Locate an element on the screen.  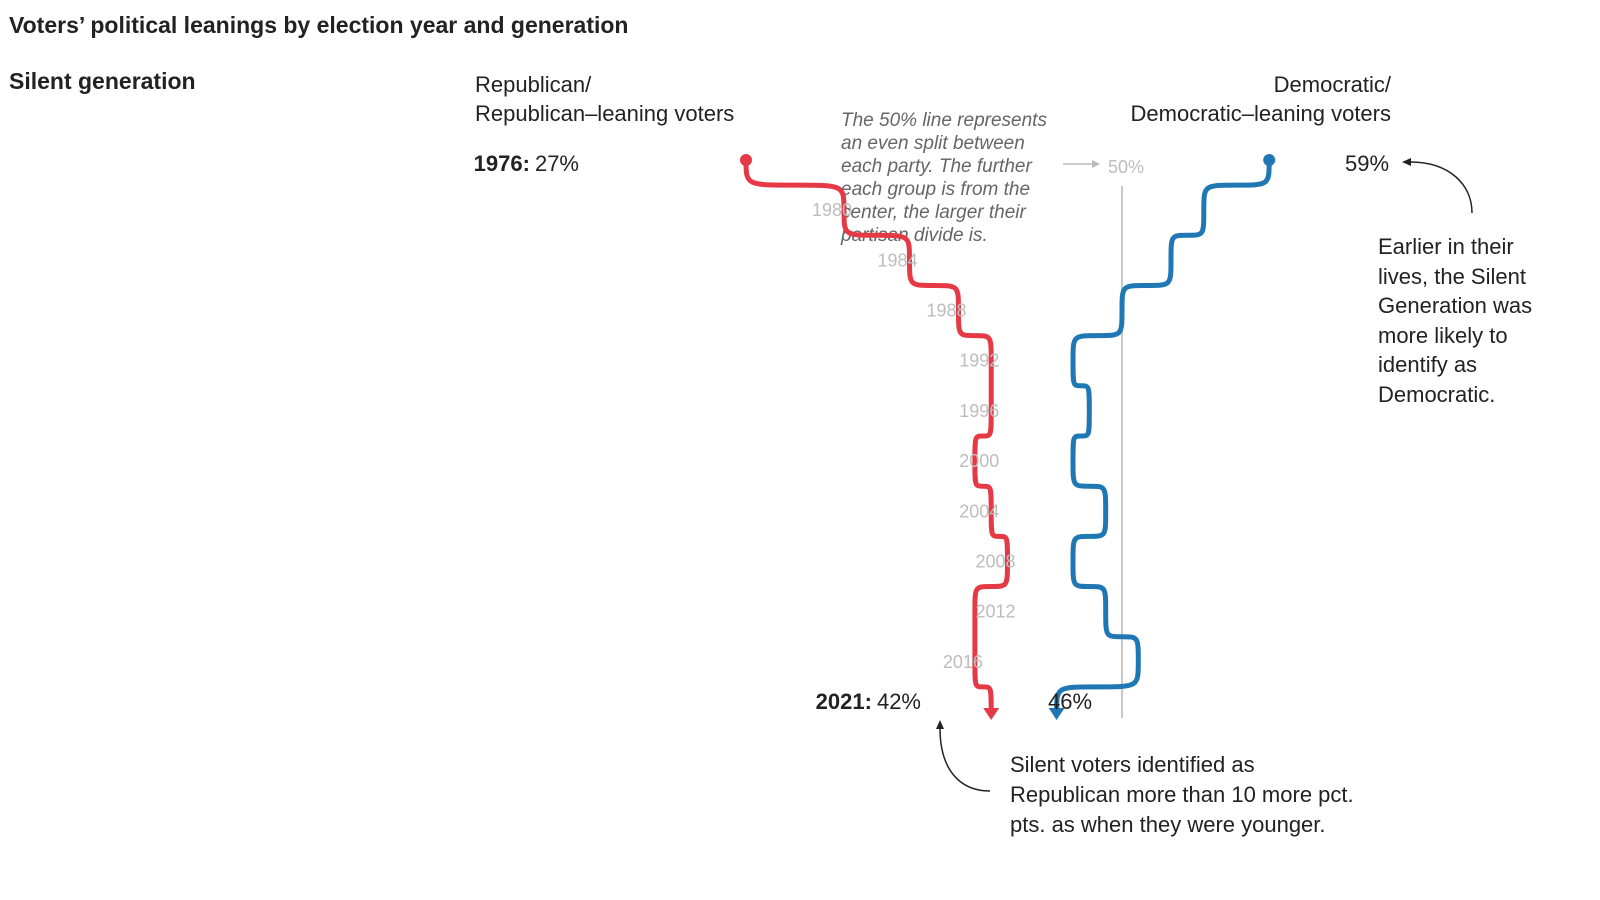
midline-note-line: The 50% line represents is located at coordinates (944, 120).